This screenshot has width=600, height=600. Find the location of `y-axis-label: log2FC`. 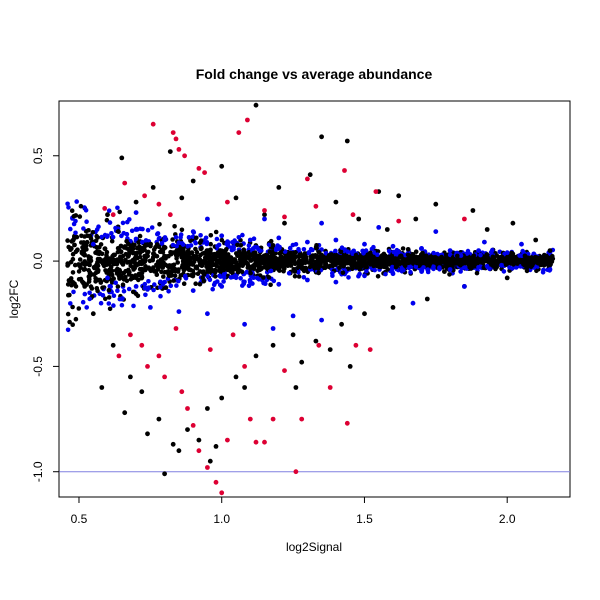

y-axis-label: log2FC is located at coordinates (14, 298).